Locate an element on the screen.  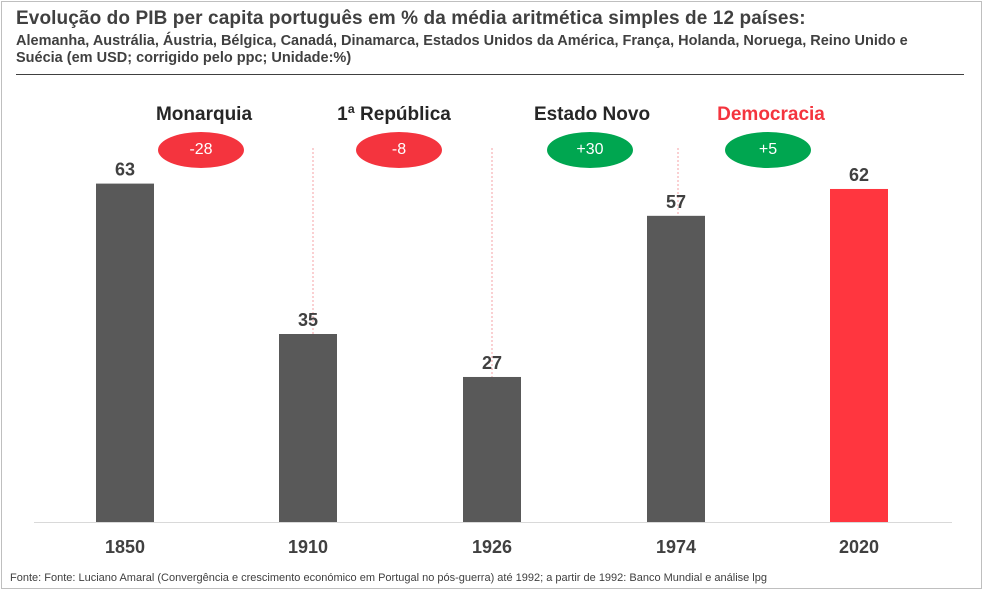
data-label-1926: 27 is located at coordinates (492, 363).